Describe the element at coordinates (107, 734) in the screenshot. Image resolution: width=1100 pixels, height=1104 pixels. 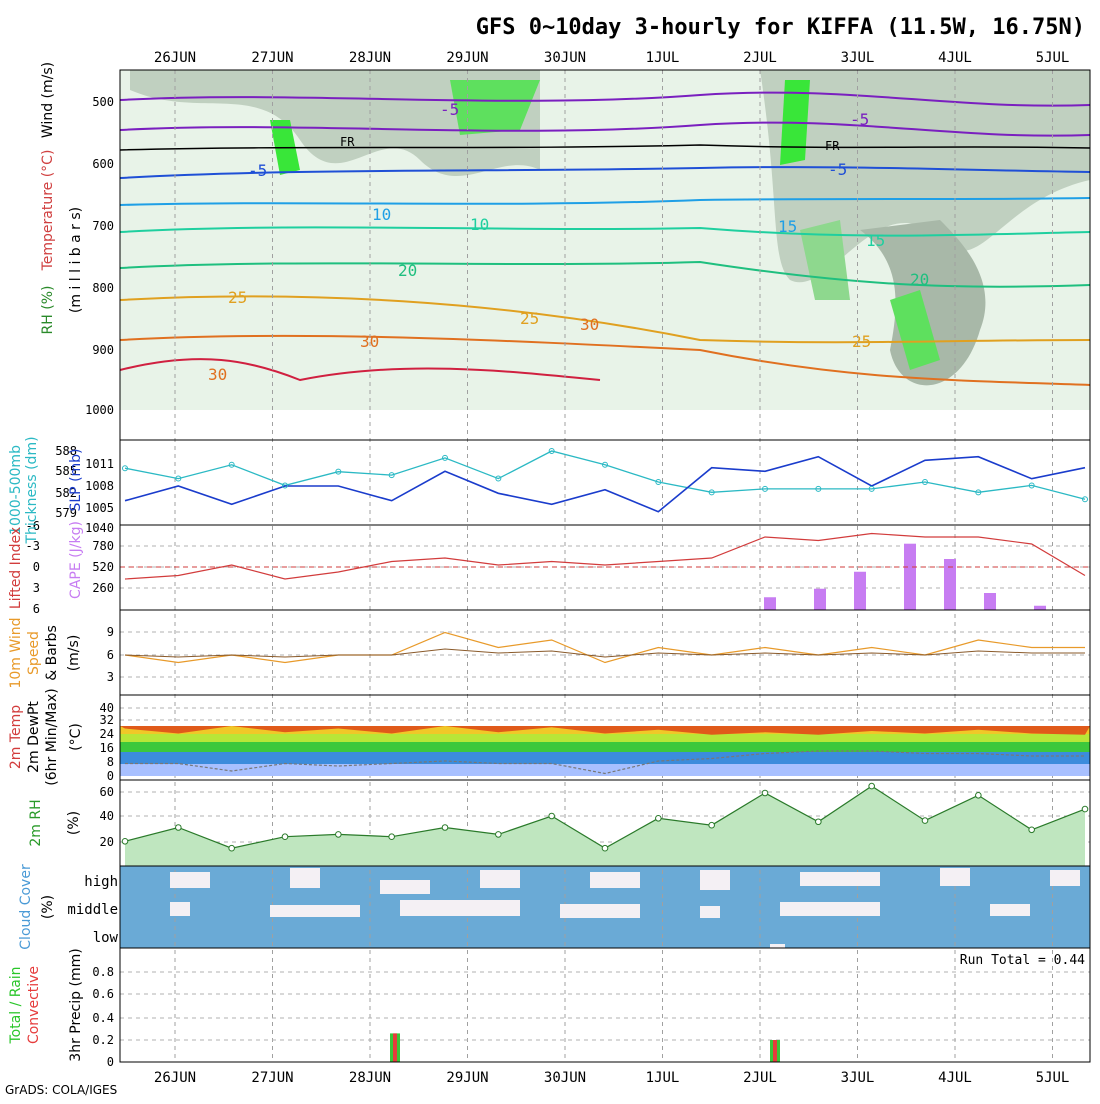
I see `y-tick: 24` at that location.